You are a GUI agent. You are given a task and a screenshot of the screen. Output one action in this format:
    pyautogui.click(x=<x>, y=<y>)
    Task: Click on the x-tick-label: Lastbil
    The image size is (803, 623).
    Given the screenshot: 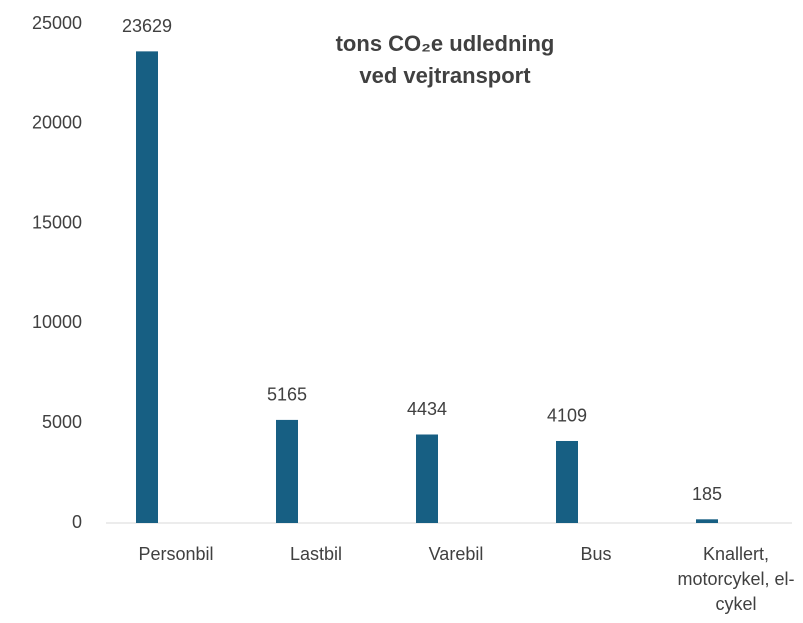 What is the action you would take?
    pyautogui.click(x=316, y=554)
    